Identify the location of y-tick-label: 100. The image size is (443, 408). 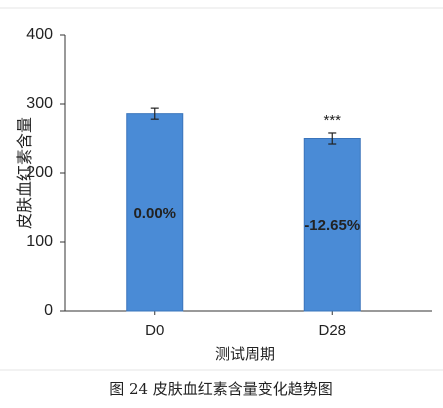
(39, 241).